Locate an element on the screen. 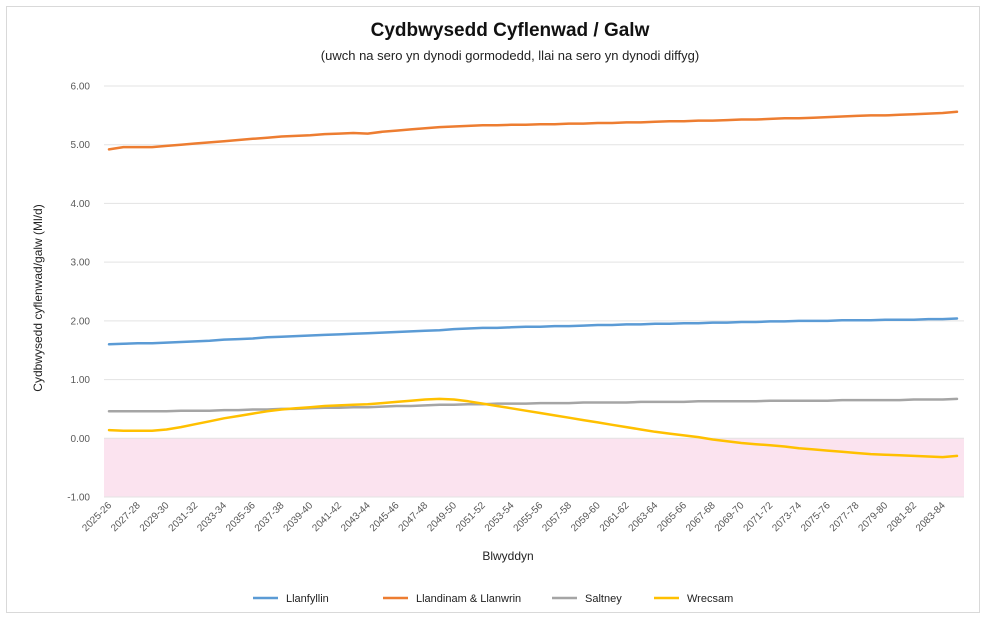 The width and height of the screenshot is (987, 621). x-tick-label: 2059-60 is located at coordinates (586, 517).